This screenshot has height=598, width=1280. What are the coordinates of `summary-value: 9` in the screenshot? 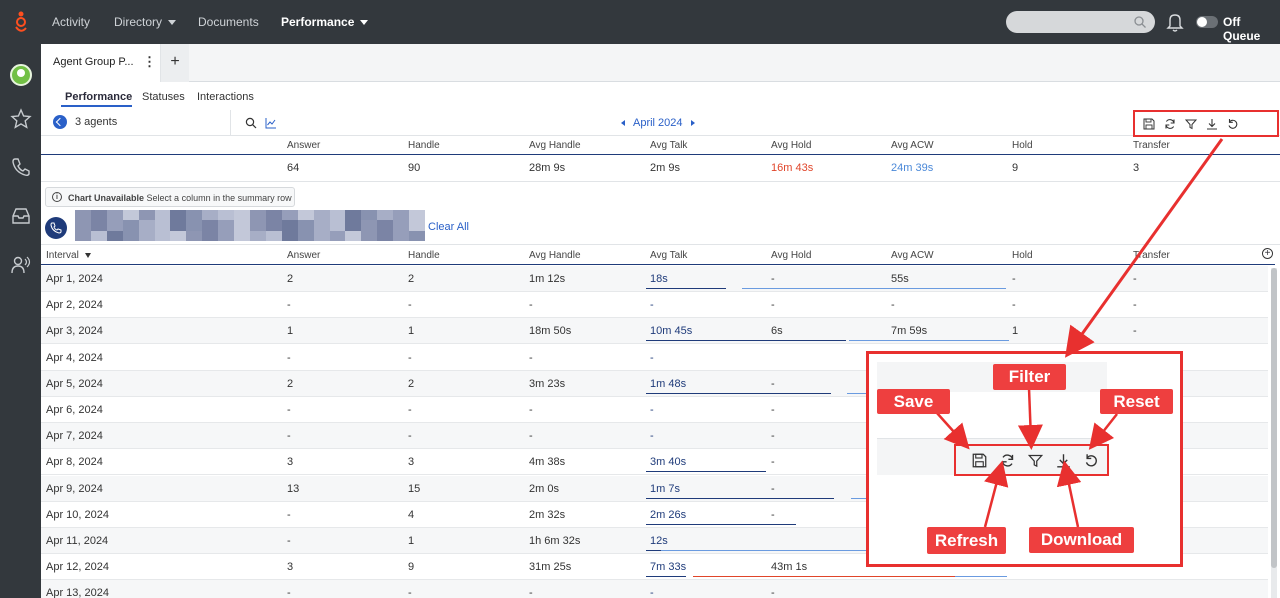 It's located at (1015, 168).